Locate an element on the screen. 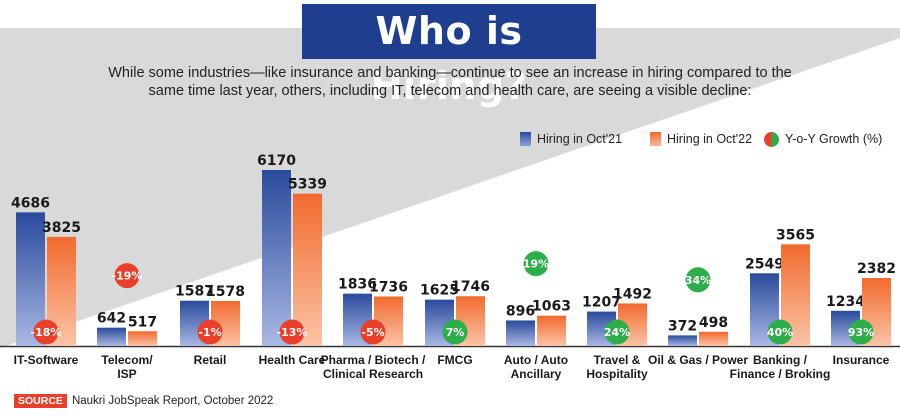 The image size is (900, 419). category-label-1-1: ISP is located at coordinates (126, 374).